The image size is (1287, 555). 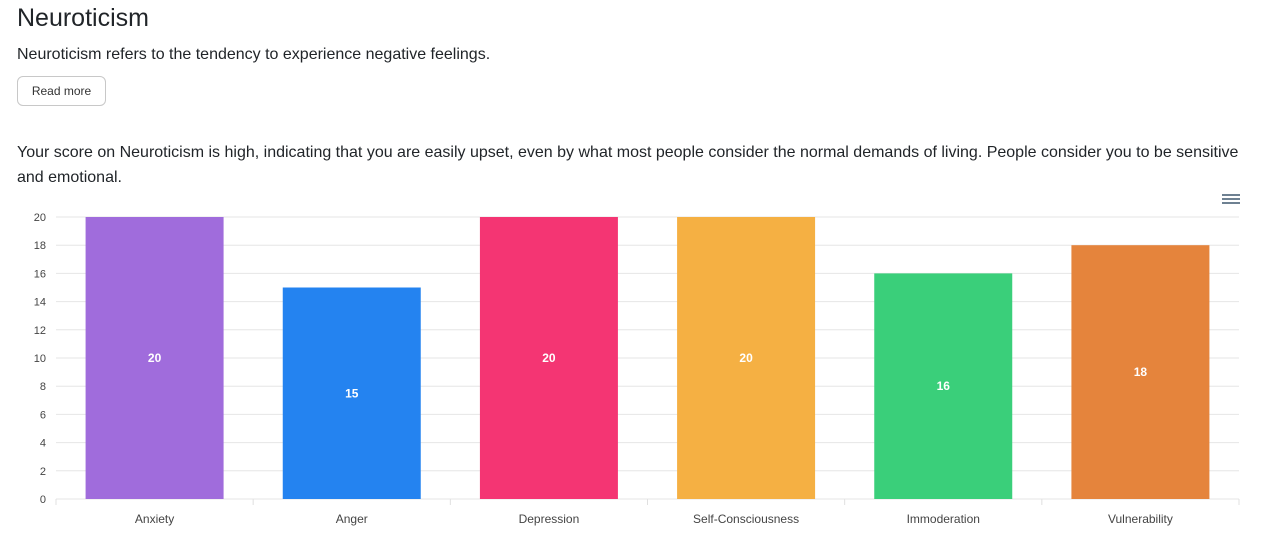 What do you see at coordinates (43, 387) in the screenshot?
I see `y-tick-label: 8` at bounding box center [43, 387].